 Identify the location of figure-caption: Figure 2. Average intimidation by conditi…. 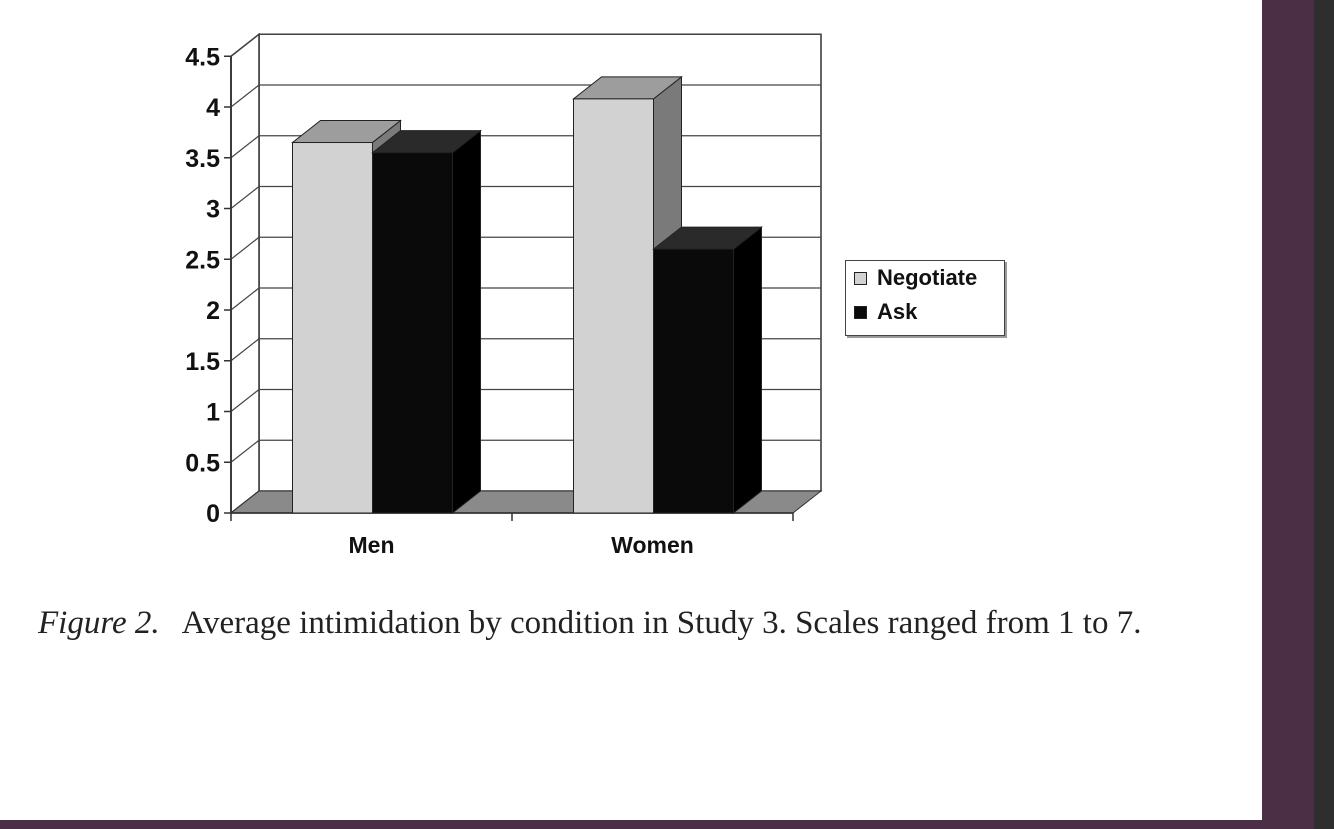
(593, 623).